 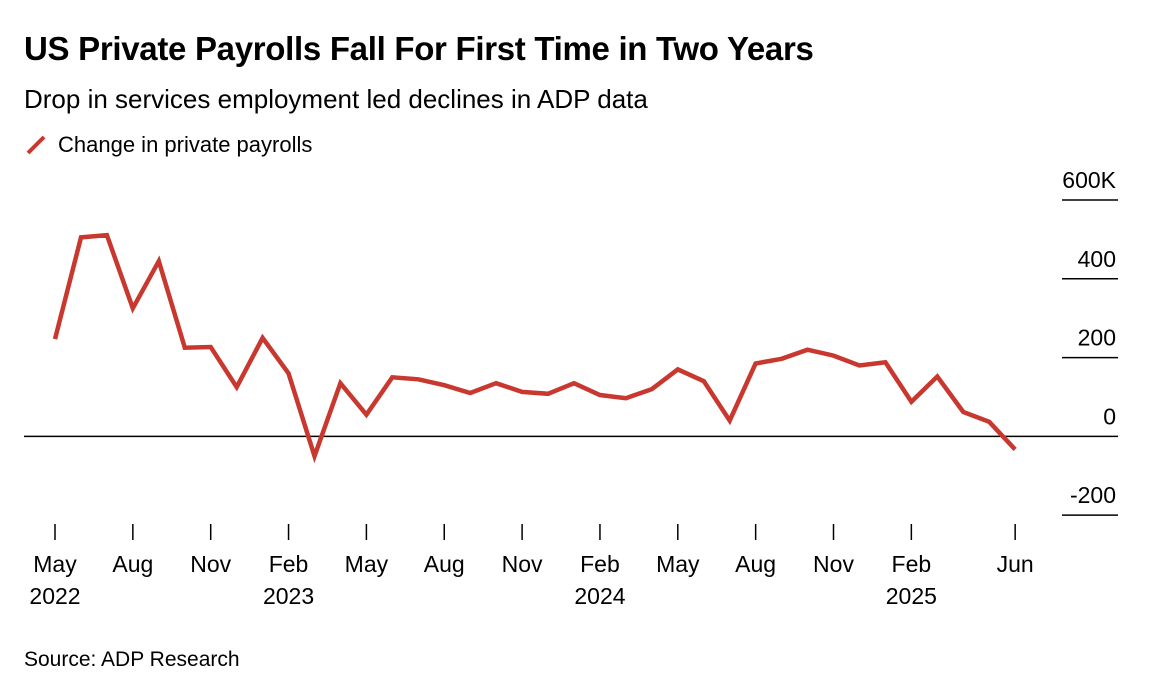 I want to click on legend-label: Change in private payrolls, so click(x=185, y=144).